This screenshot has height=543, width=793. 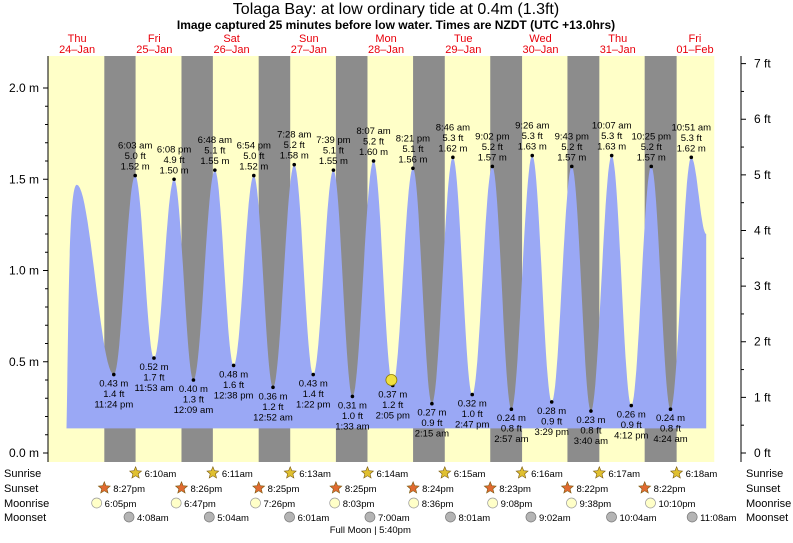 I want to click on extreme-label: 0.43 m, so click(x=313, y=384).